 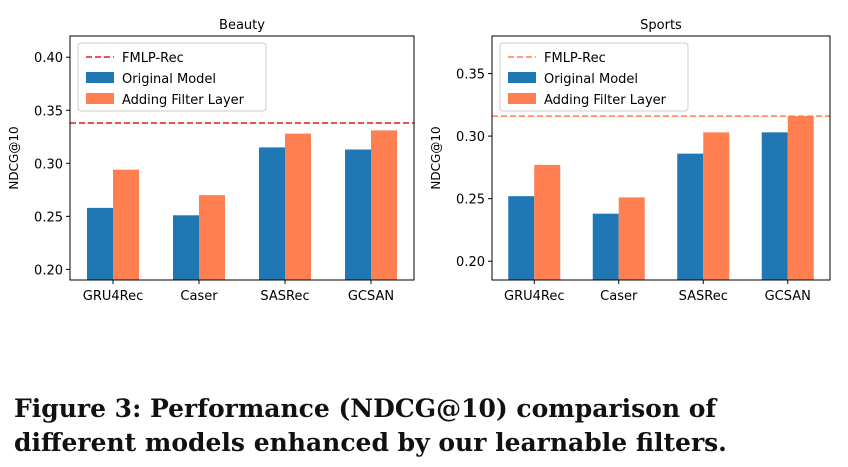 I want to click on chart-title: Beauty, so click(x=242, y=25).